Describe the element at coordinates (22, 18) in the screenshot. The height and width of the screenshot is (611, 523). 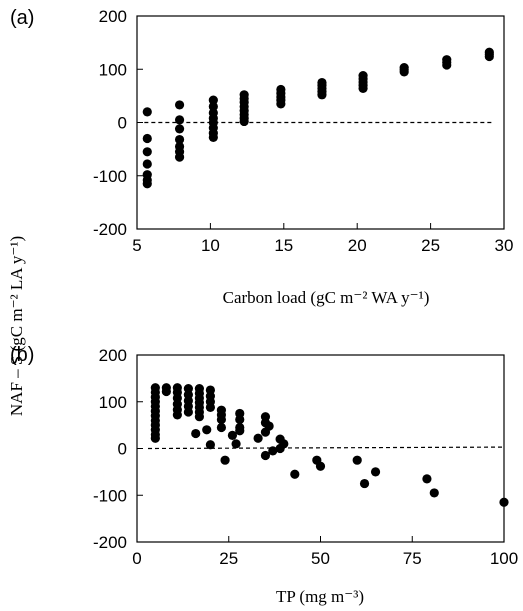
I see `panel-a-label: (a)` at that location.